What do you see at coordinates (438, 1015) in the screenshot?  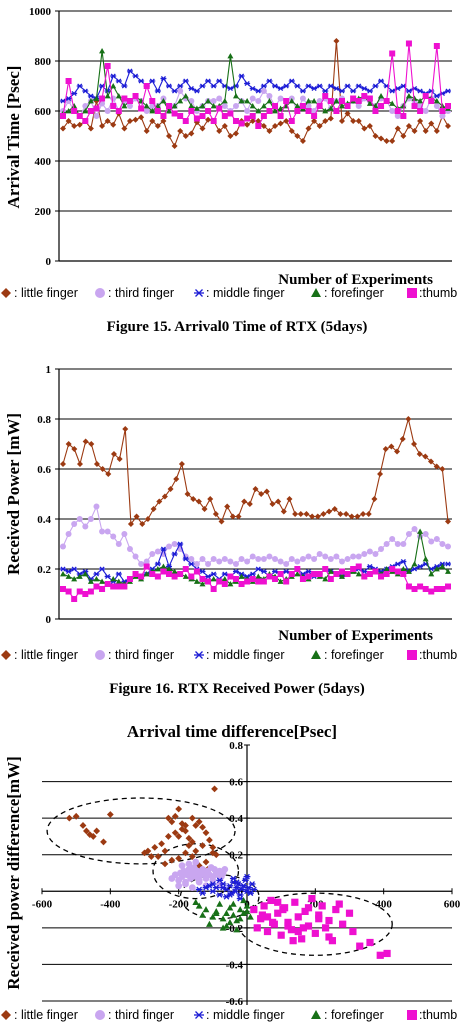 I see `legend-label-thumb: :thumb` at bounding box center [438, 1015].